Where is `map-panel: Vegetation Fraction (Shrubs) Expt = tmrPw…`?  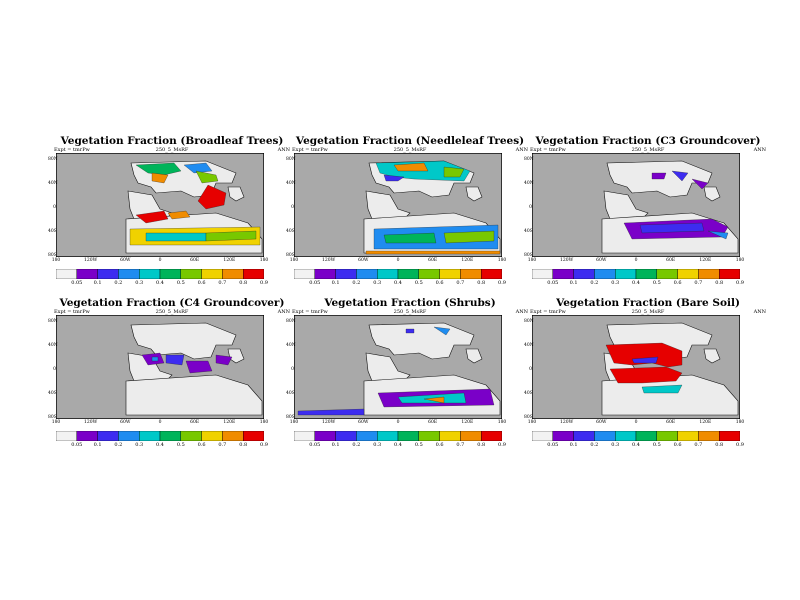 map-panel: Vegetation Fraction (Shrubs) Expt = tmrPw… is located at coordinates (408, 392).